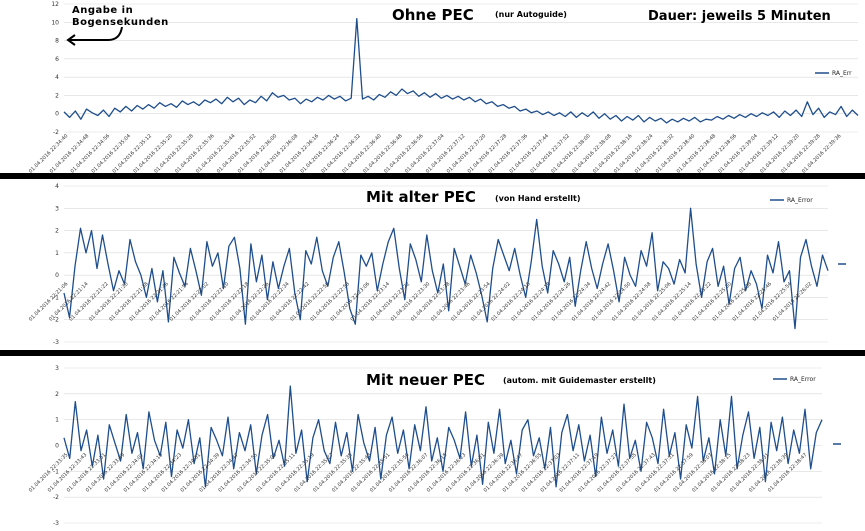 This screenshot has height=531, width=865. Describe the element at coordinates (531, 14) in the screenshot. I see `chart-1-subtitle: (nur Autoguide)` at that location.